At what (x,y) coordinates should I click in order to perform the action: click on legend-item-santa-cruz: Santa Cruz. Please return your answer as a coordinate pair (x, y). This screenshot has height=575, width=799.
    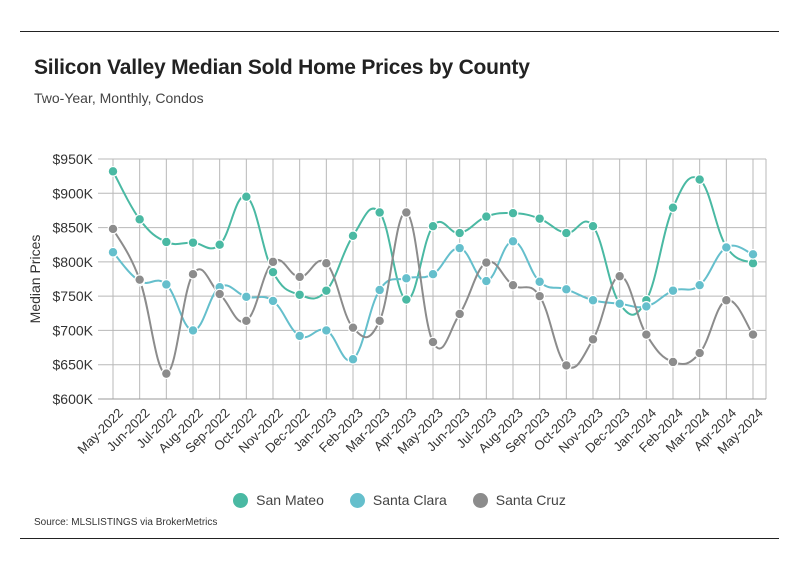
    Looking at the image, I should click on (519, 500).